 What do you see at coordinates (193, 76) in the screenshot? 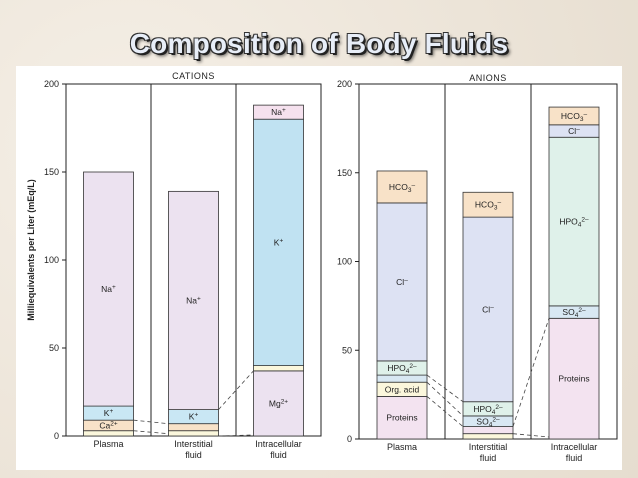
I see `panel-title-0: CATIONS` at bounding box center [193, 76].